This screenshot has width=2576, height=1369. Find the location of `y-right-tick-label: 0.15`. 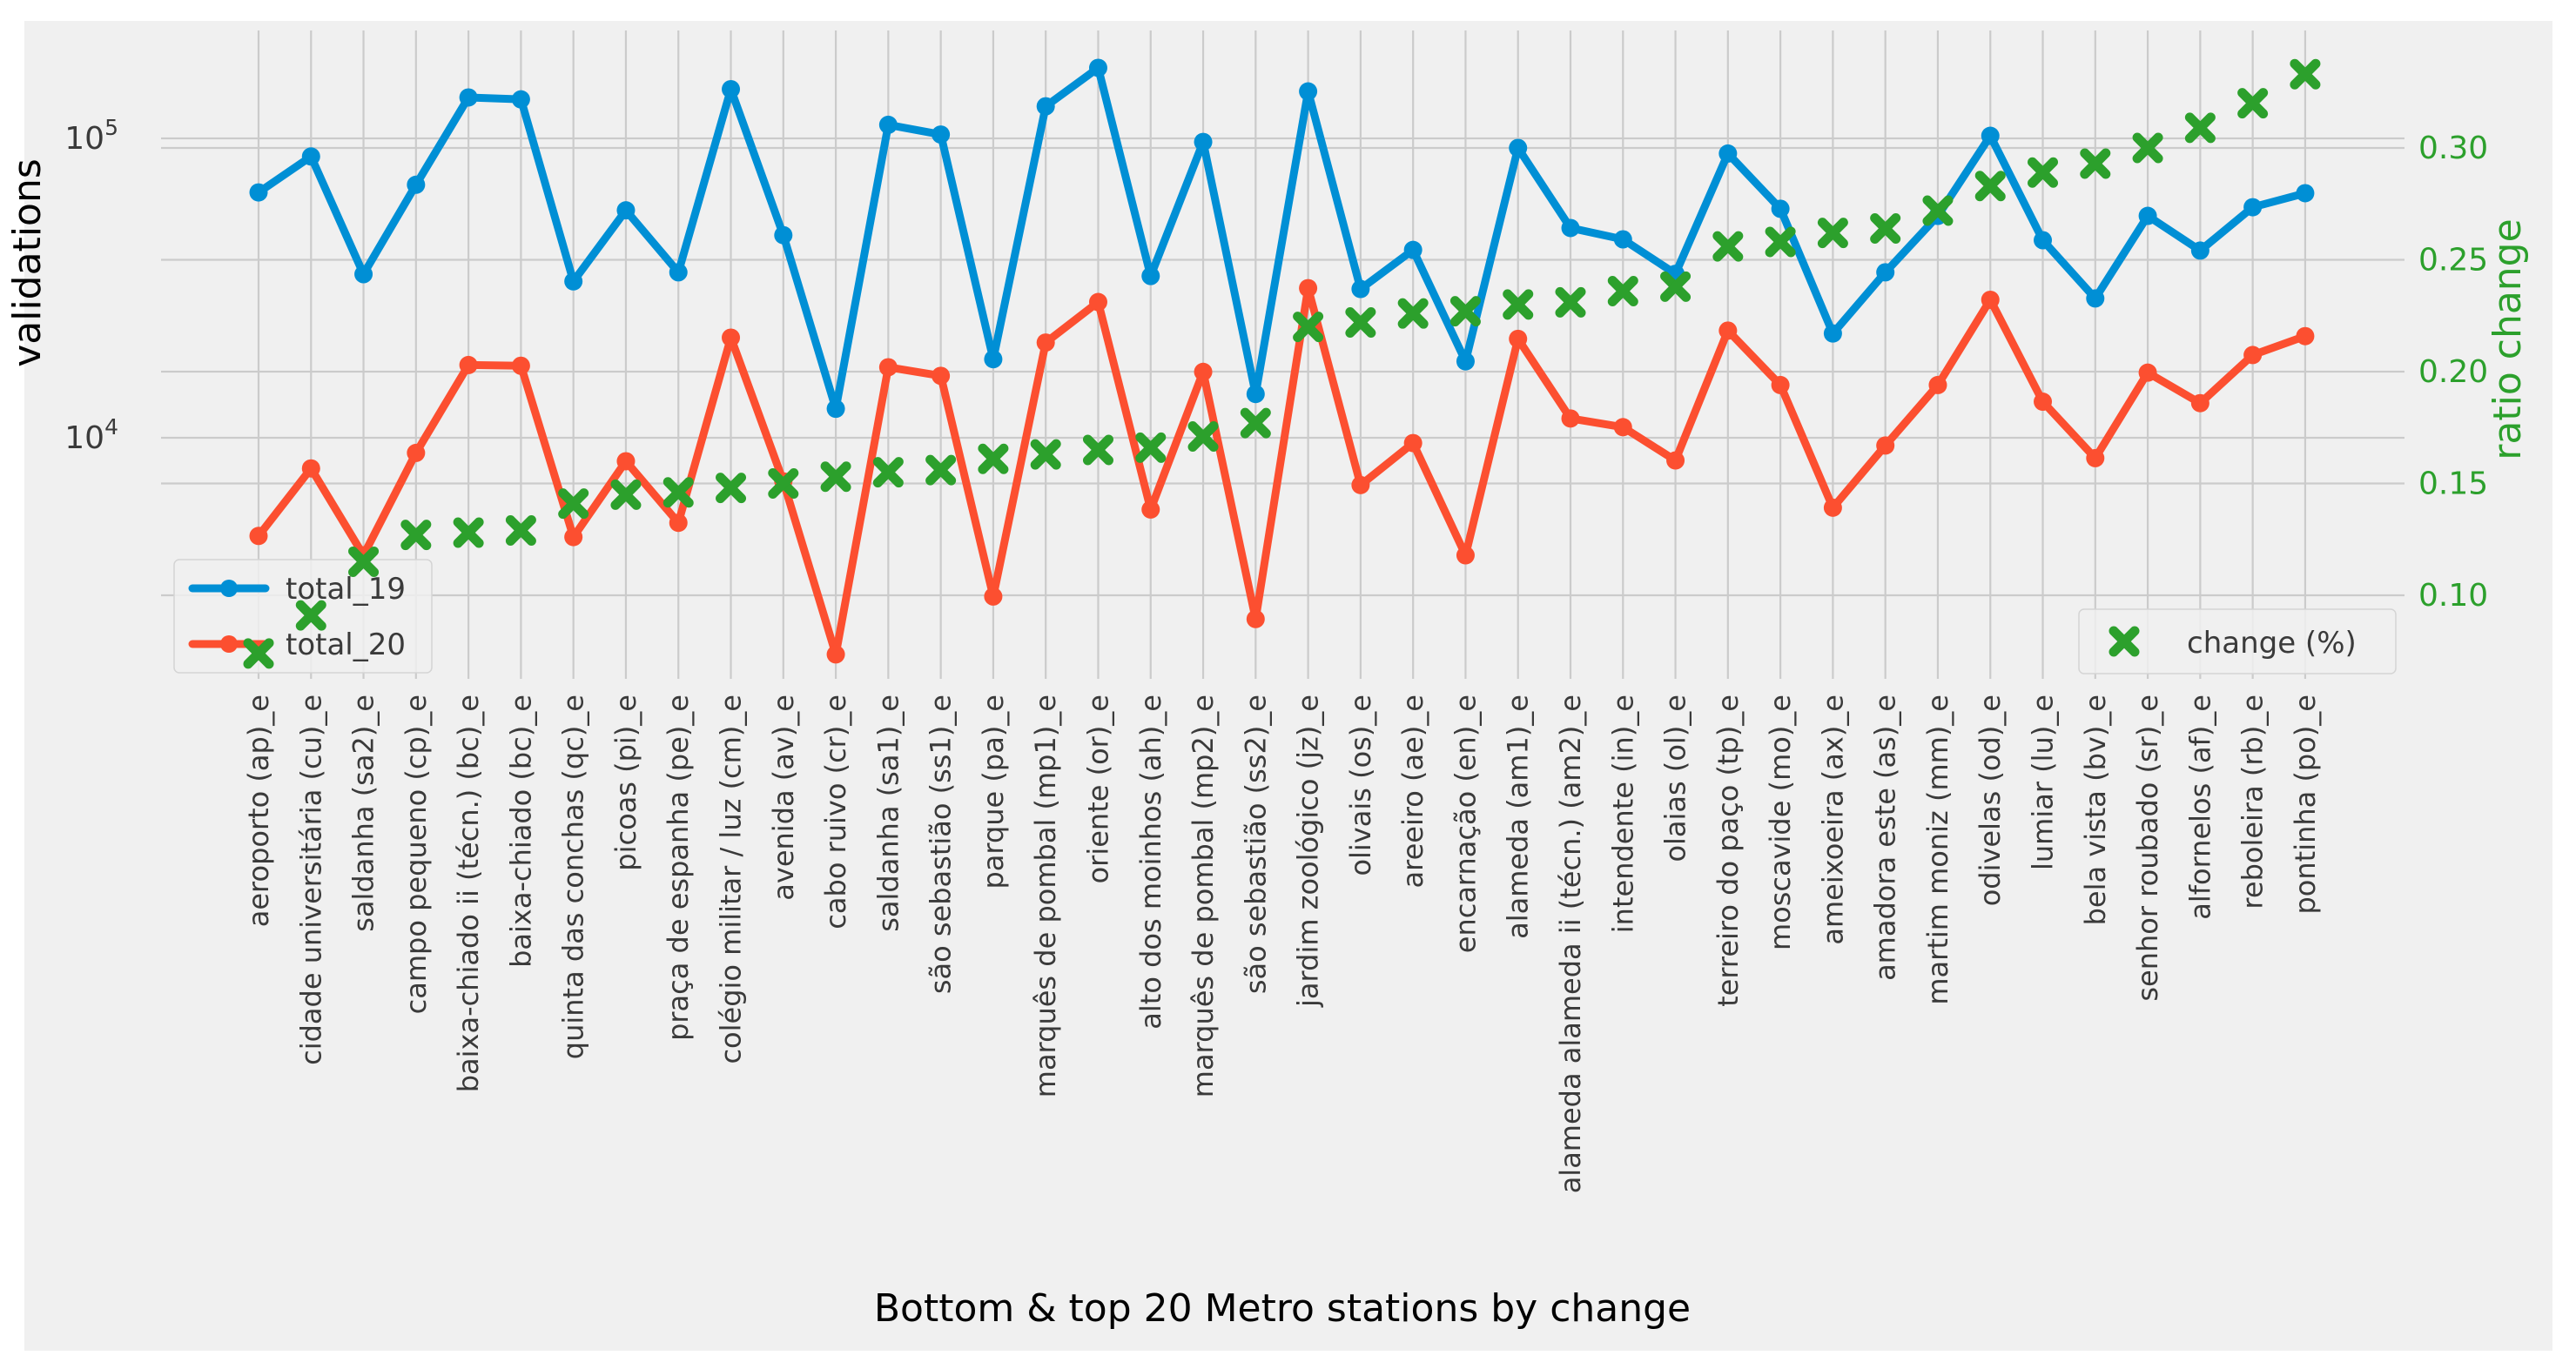

y-right-tick-label: 0.15 is located at coordinates (2453, 484).